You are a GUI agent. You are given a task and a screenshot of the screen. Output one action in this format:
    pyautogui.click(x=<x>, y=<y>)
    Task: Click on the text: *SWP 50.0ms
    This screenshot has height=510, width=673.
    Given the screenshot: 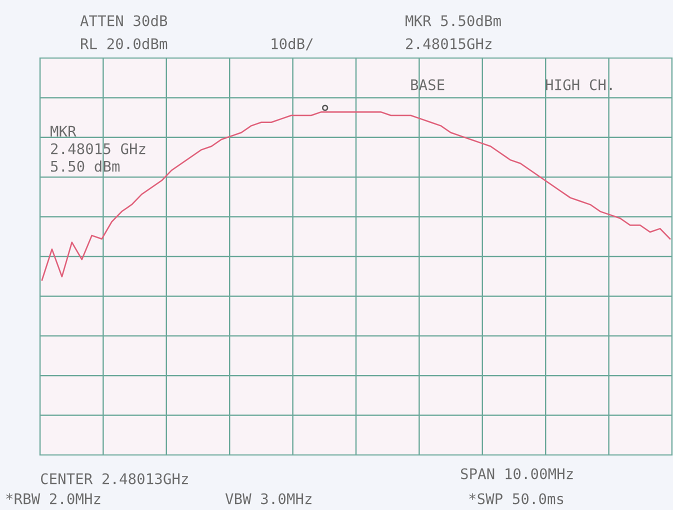 What is the action you would take?
    pyautogui.click(x=516, y=498)
    